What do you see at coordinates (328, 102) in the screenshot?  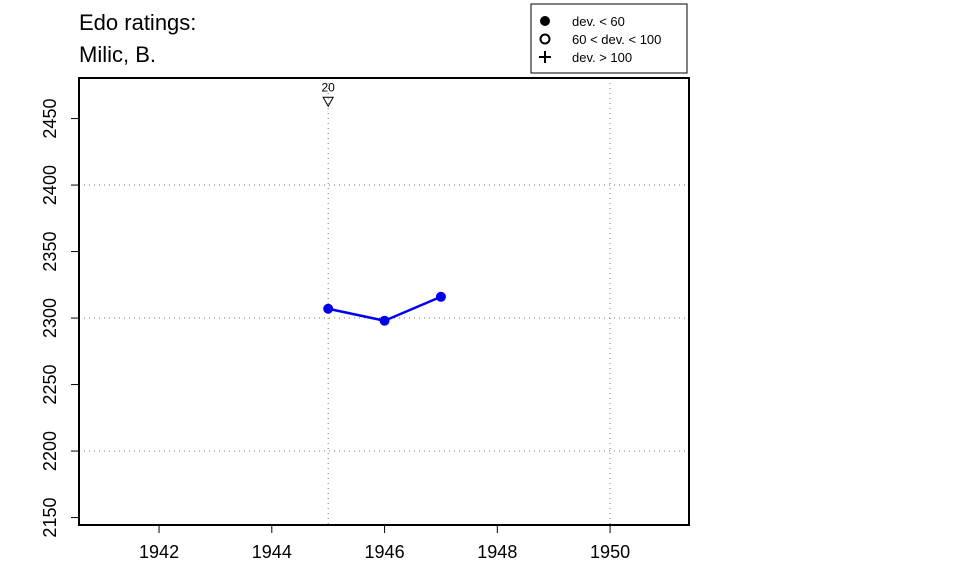 I see `annotation-marker` at bounding box center [328, 102].